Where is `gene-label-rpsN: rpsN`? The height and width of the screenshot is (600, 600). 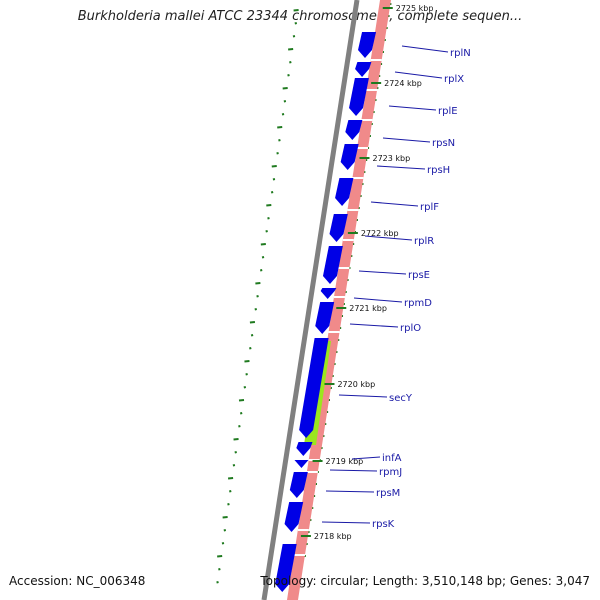
gene-label-rpsN: rpsN is located at coordinates (443, 143).